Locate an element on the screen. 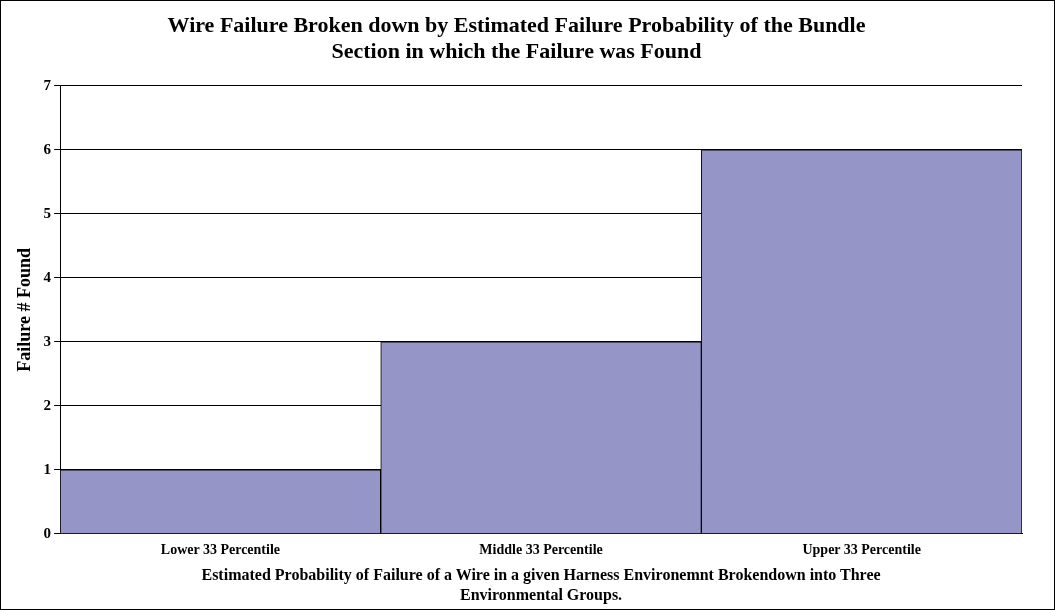  x-tick-label: Middle 33 Percentile is located at coordinates (541, 549).